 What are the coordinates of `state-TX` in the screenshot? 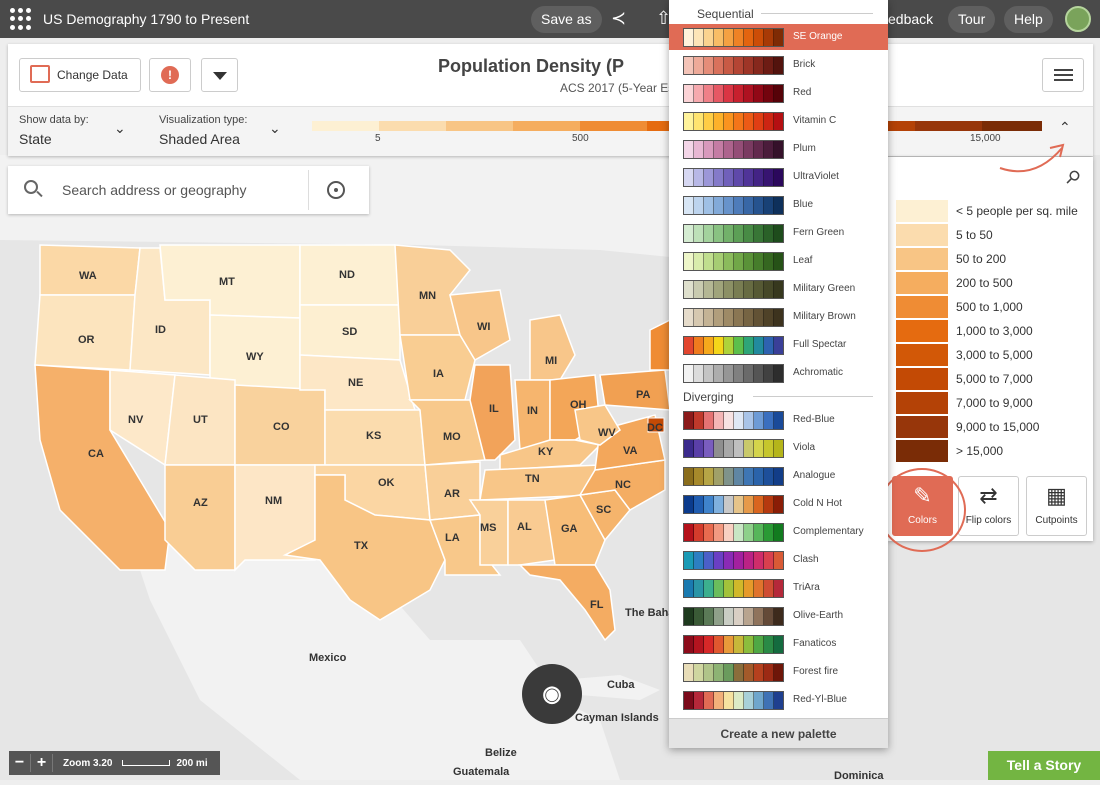 It's located at (364, 547).